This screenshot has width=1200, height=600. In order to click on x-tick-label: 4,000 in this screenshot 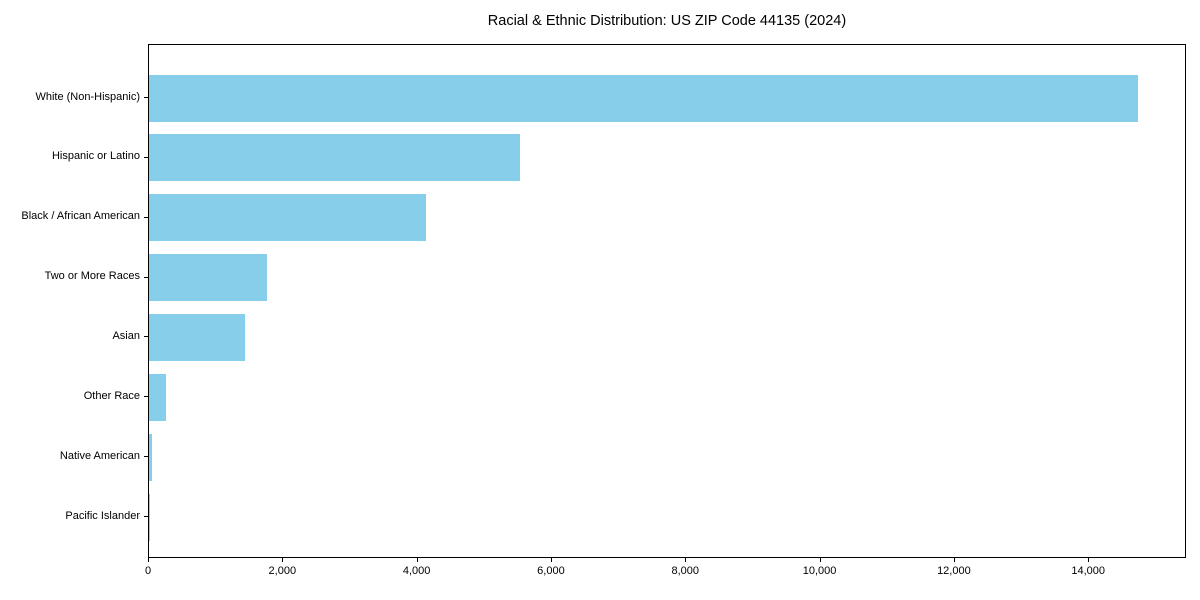, I will do `click(416, 571)`.